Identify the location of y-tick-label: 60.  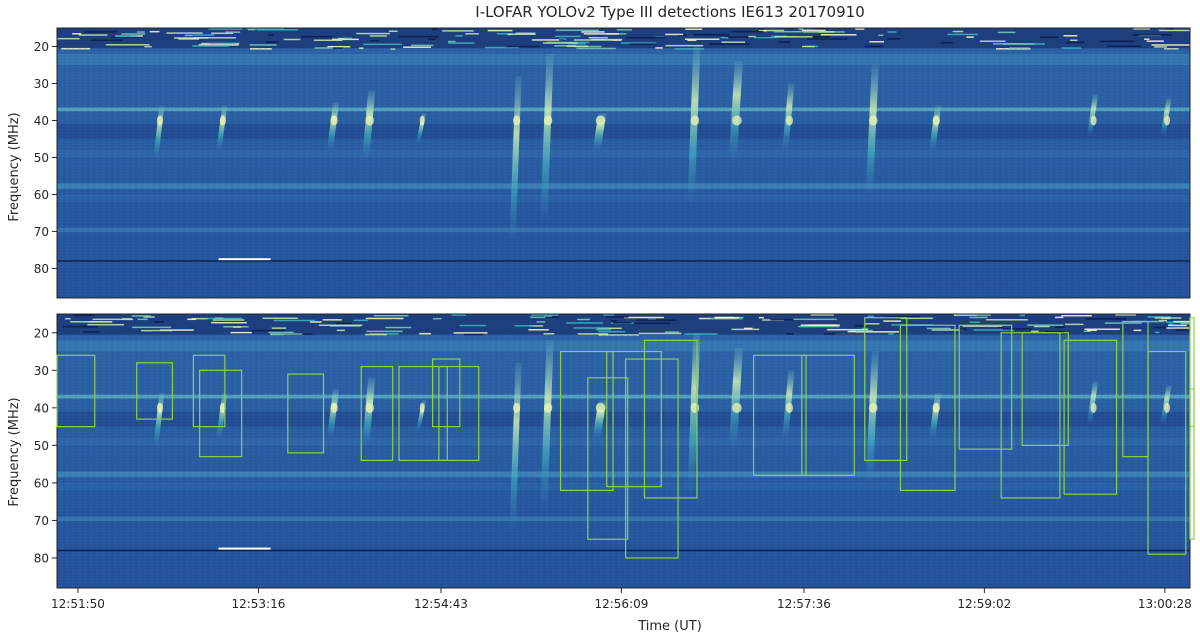
(41, 195).